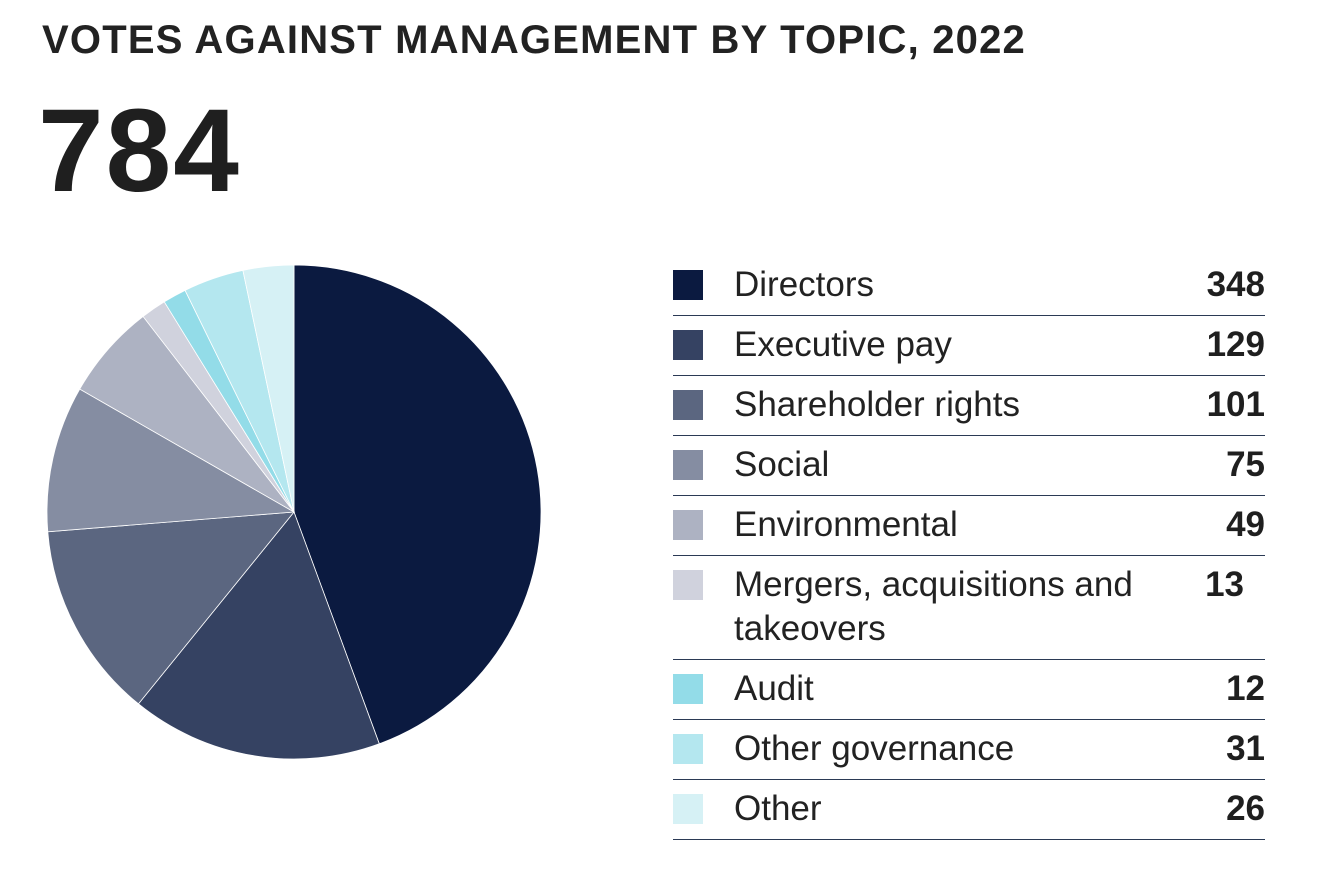  I want to click on legend-row-shareholder-rights: Shareholder rights 101, so click(969, 406).